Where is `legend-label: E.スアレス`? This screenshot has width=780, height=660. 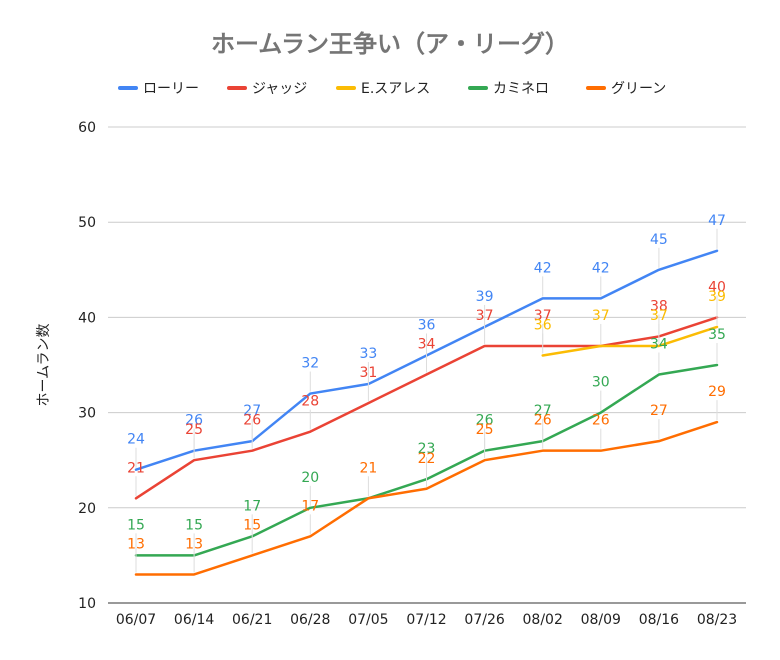
legend-label: E.スアレス is located at coordinates (395, 89).